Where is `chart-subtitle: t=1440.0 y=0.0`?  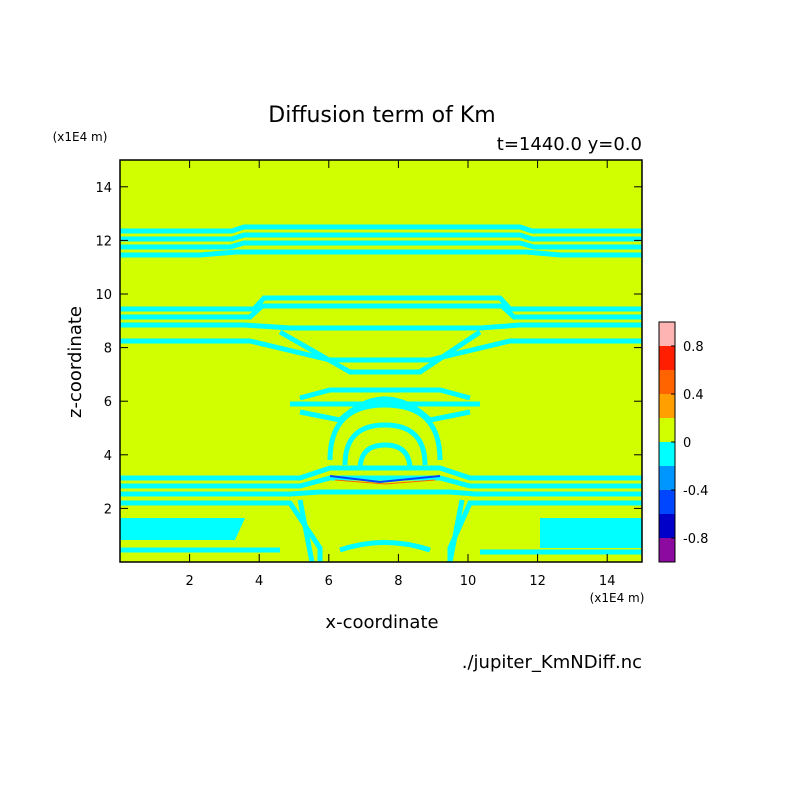
chart-subtitle: t=1440.0 y=0.0 is located at coordinates (569, 144).